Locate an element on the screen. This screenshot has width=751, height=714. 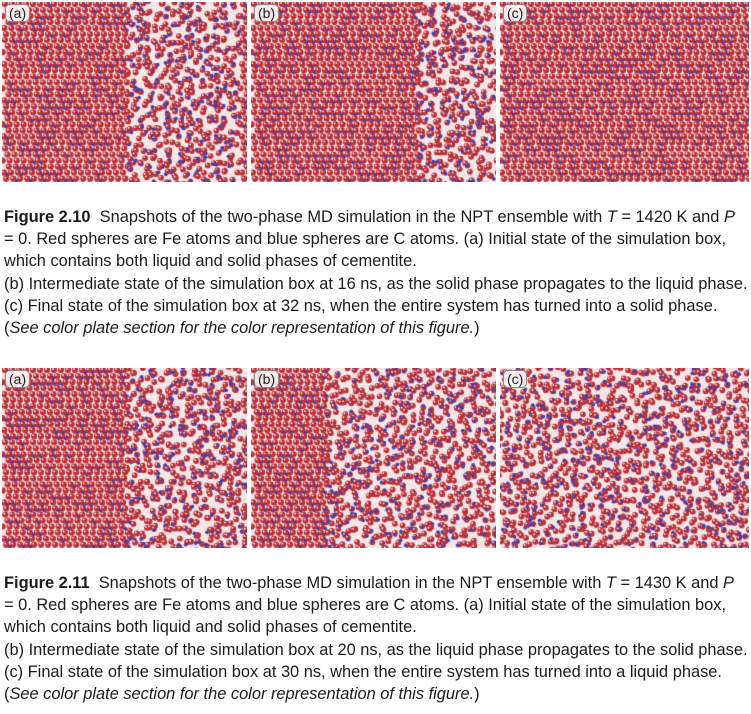
caption-text: = 1430 K and is located at coordinates (669, 583).